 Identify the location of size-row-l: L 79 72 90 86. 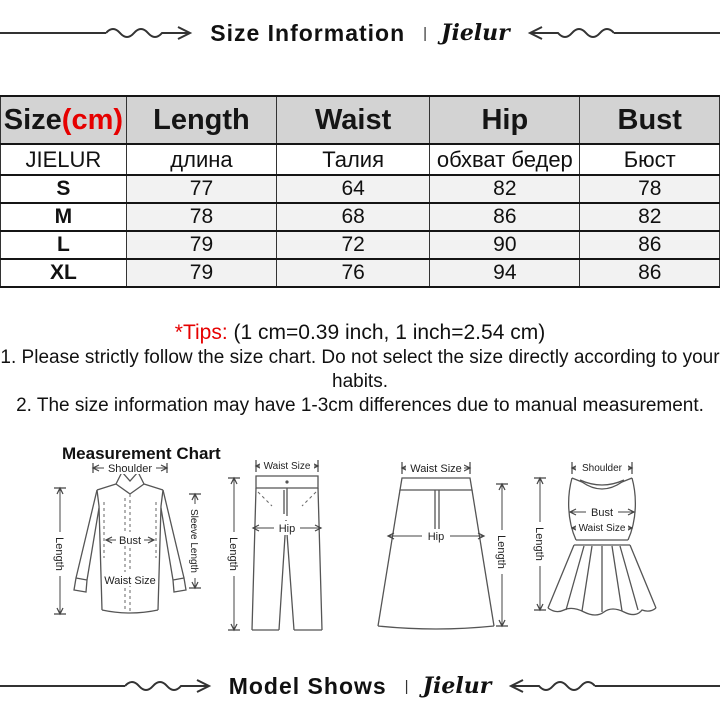
(360, 245).